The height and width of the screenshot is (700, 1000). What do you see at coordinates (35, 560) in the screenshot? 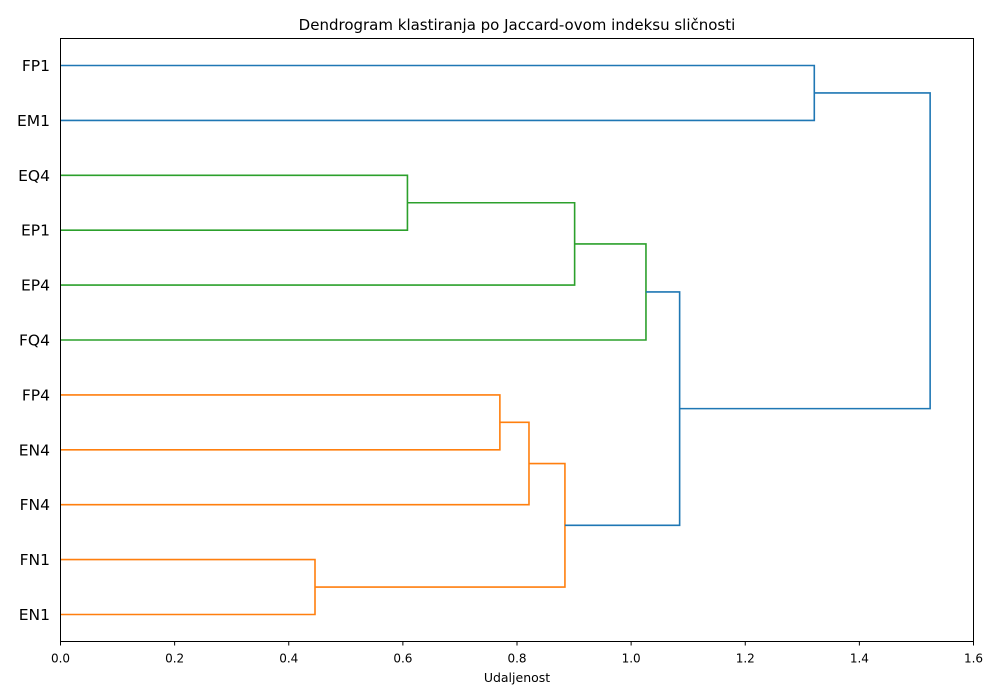
I see `leaf-label: FN1` at bounding box center [35, 560].